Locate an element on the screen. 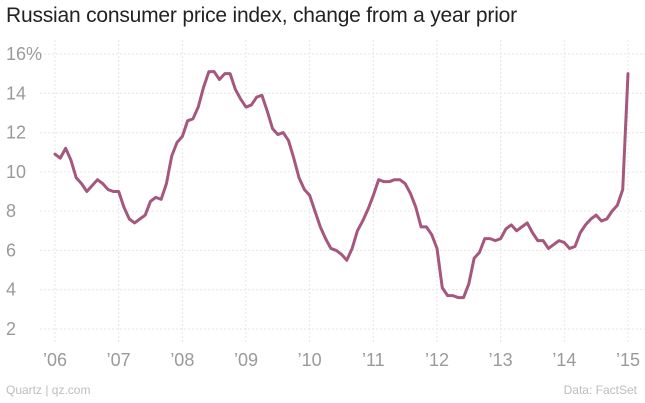 Image resolution: width=645 pixels, height=403 pixels. y-axis-ticks: 2 4 6 8 10 12 14 16% is located at coordinates (24, 191).